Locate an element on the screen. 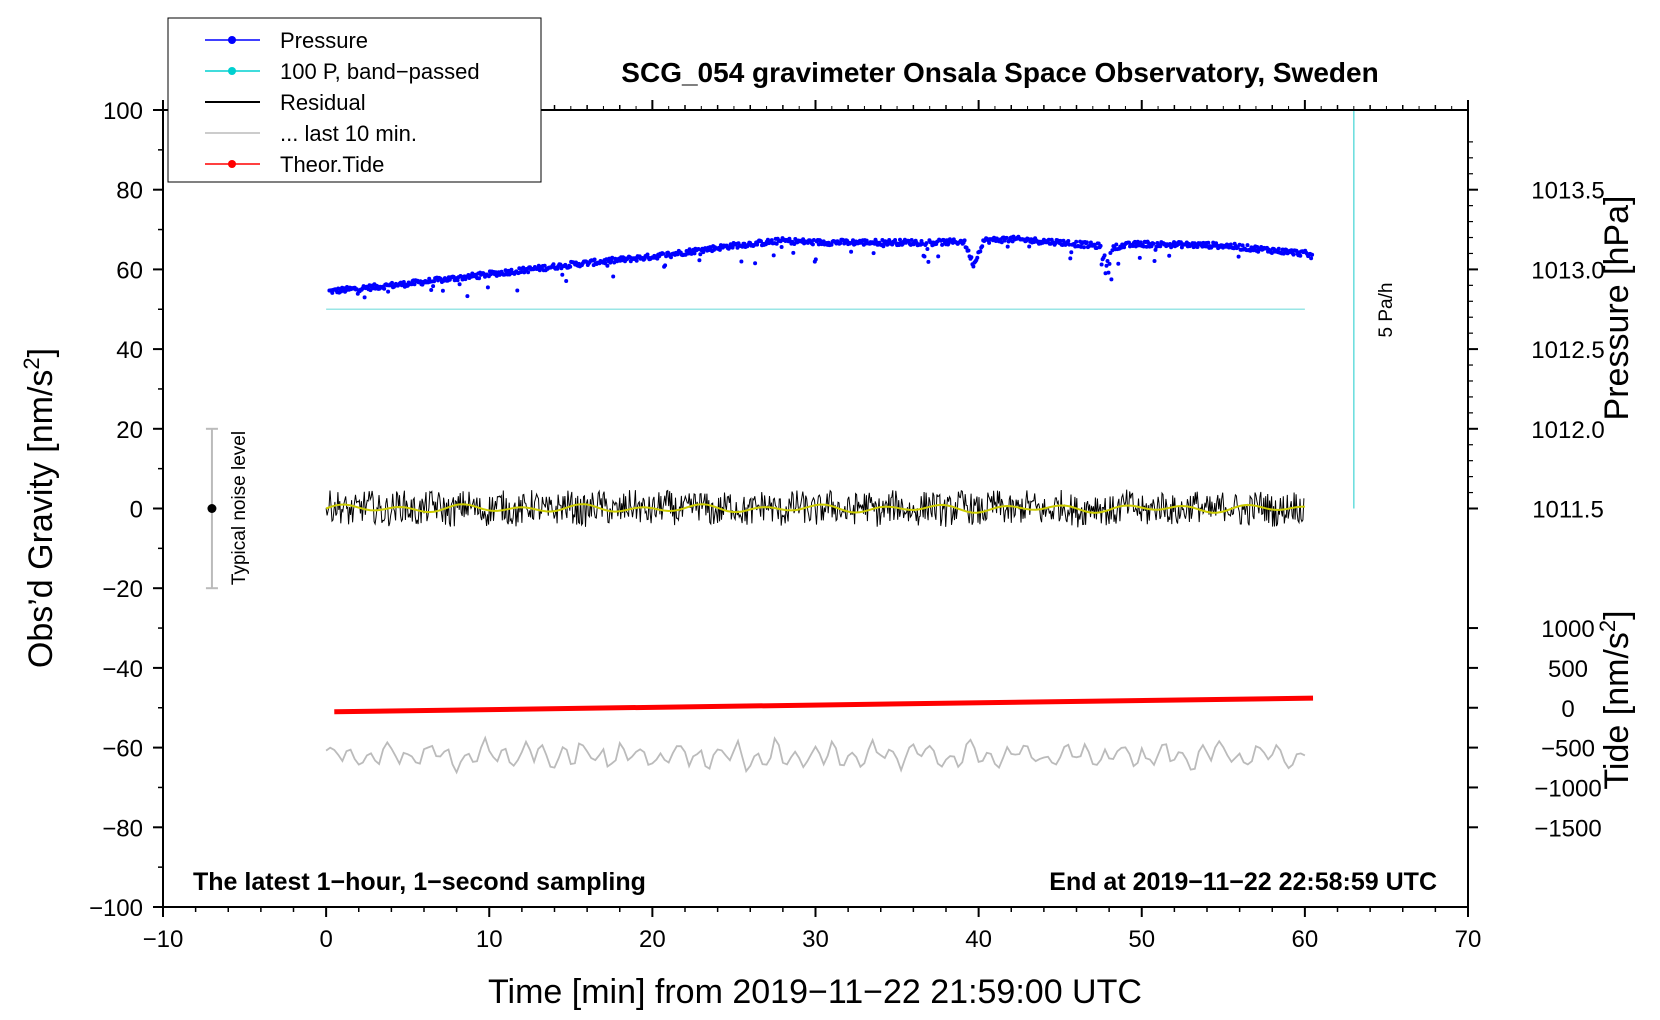  y-tick-label: −20 is located at coordinates (122, 589).